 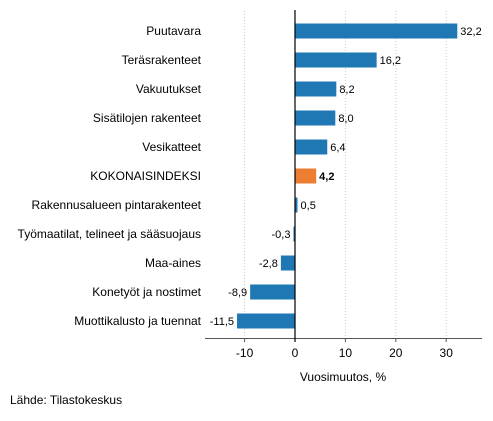 I want to click on category-label: Muottikalusto ja tuennat, so click(x=137, y=321).